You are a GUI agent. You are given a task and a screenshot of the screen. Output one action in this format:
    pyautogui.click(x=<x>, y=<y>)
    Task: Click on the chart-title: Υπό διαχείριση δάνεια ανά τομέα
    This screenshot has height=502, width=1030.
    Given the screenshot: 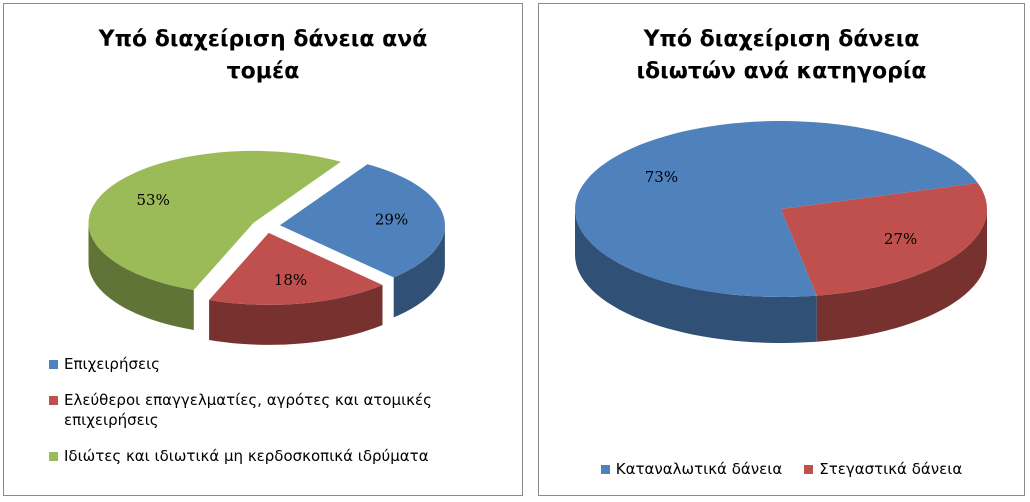 What is the action you would take?
    pyautogui.click(x=263, y=55)
    